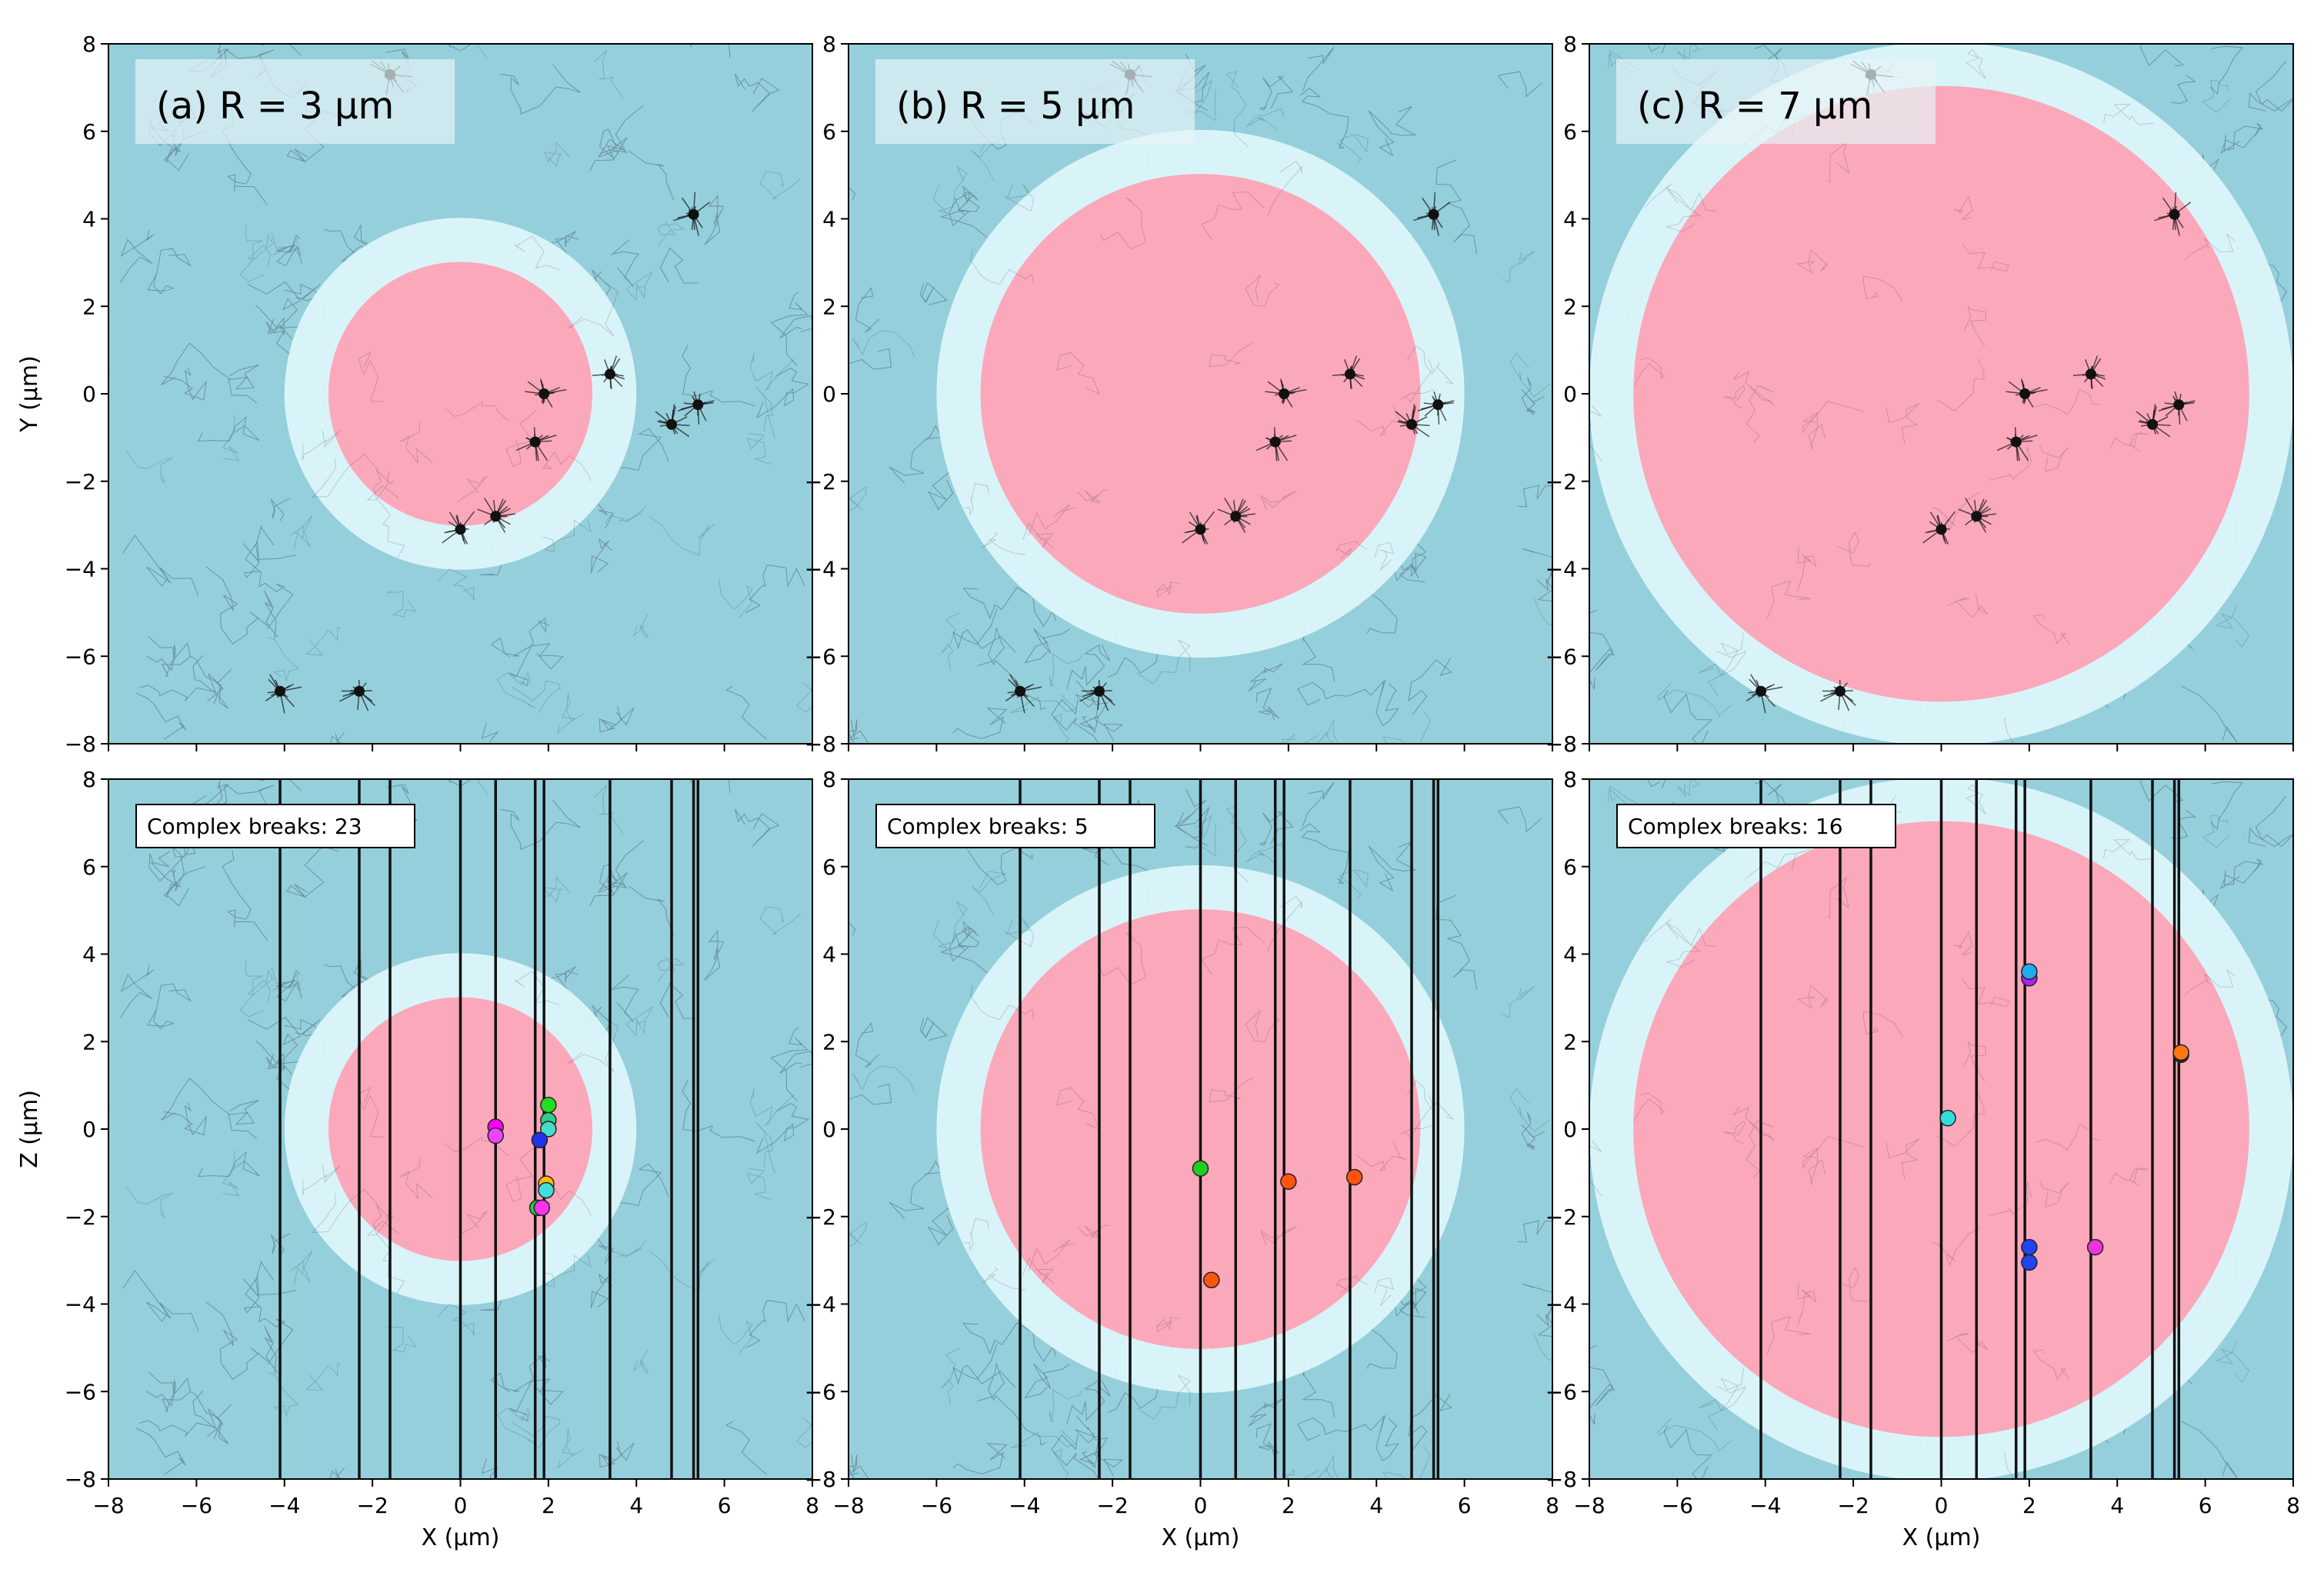  Describe the element at coordinates (936, 1505) in the screenshot. I see `x-tick-label: −6` at that location.